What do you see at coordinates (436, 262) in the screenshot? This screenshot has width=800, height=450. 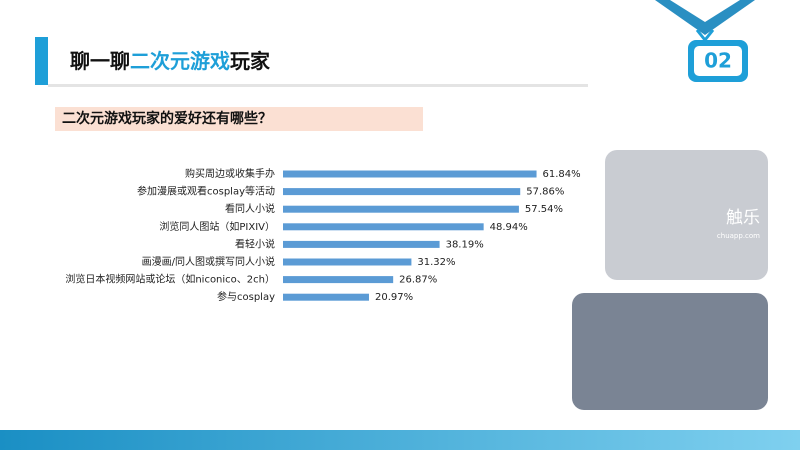 I see `value-label: 31.32%` at bounding box center [436, 262].